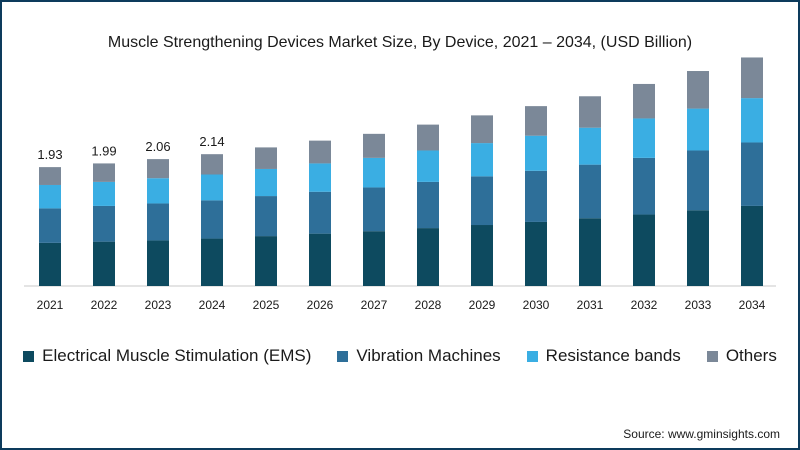  What do you see at coordinates (211, 141) in the screenshot?
I see `data-label-2024: 2.14` at bounding box center [211, 141].